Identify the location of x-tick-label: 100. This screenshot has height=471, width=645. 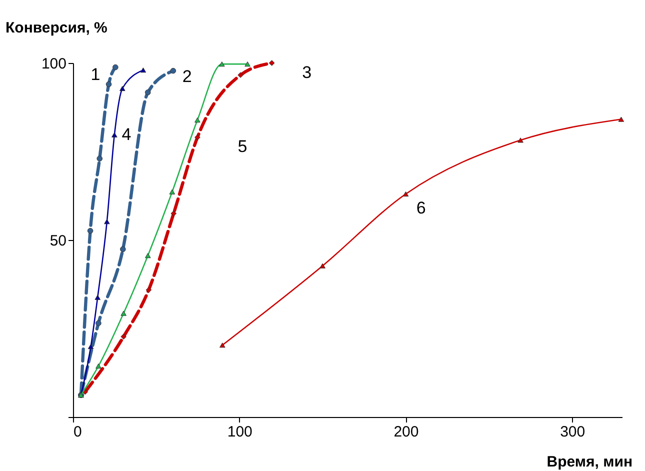
(239, 432).